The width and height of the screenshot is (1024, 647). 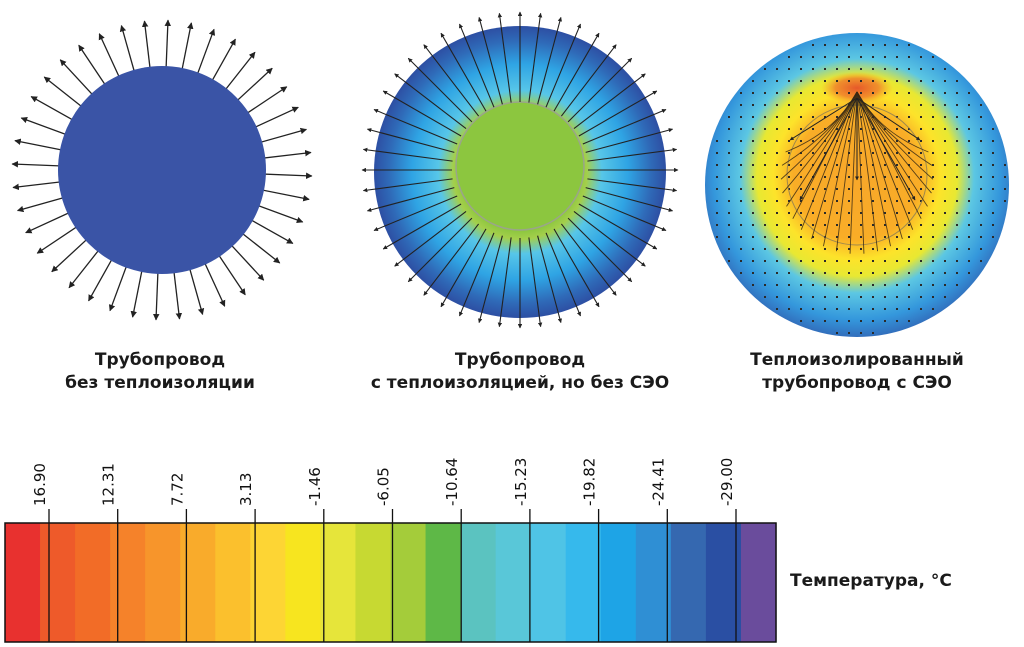 I want to click on scale-bands, so click(x=391, y=582).